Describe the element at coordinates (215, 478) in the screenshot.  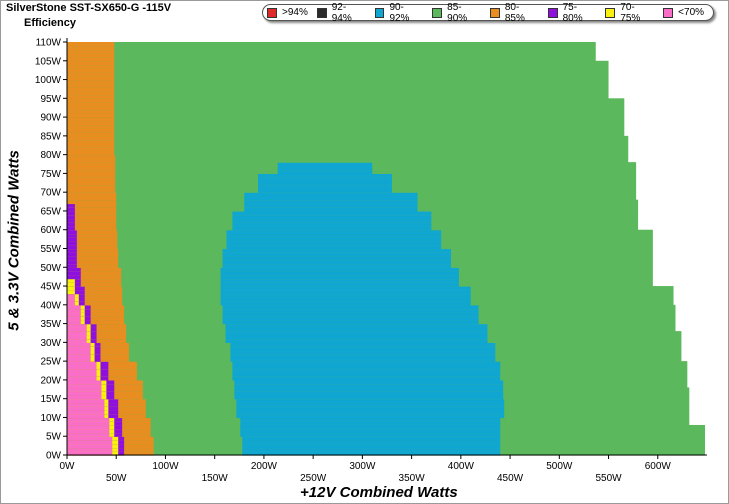
I see `x-tick-label: 150W` at that location.